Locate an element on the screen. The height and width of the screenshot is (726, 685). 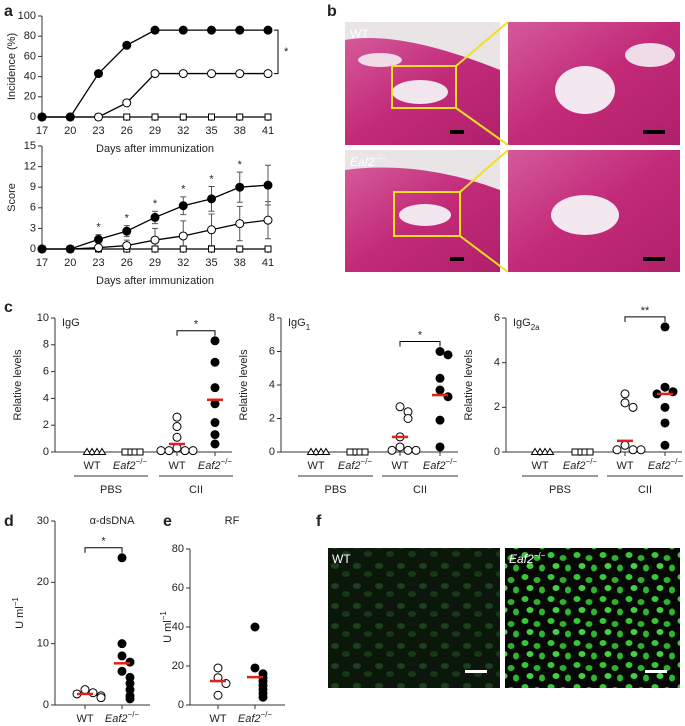
x-tick-label: 35 is located at coordinates (211, 131).